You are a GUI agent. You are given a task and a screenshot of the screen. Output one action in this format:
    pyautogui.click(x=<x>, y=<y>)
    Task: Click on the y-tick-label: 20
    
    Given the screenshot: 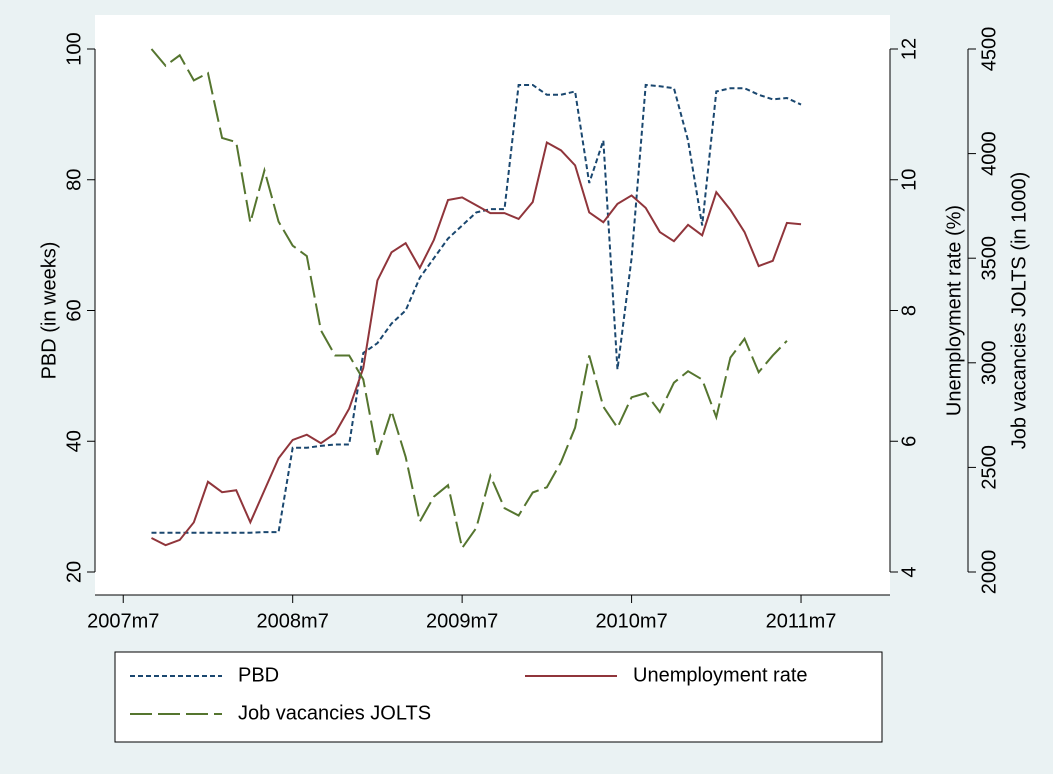 What is the action you would take?
    pyautogui.click(x=74, y=572)
    